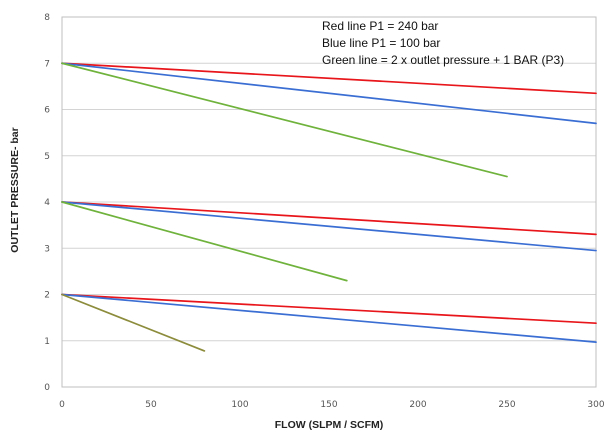 The width and height of the screenshot is (608, 437). What do you see at coordinates (47, 249) in the screenshot?
I see `y-tick-label: 3` at bounding box center [47, 249].